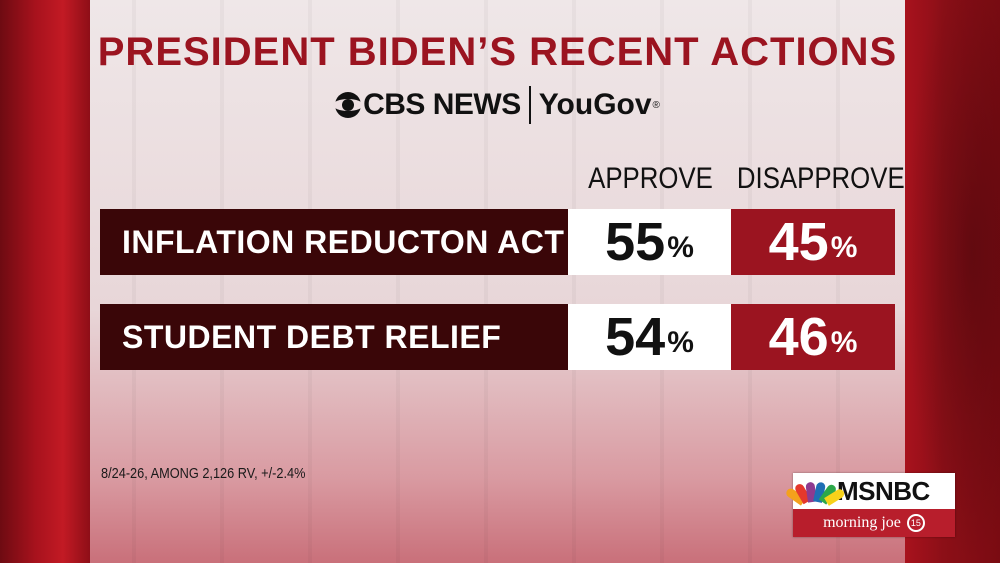 This screenshot has height=563, width=1000. I want to click on source-logos: CBS NEWS YouGov ®, so click(497, 105).